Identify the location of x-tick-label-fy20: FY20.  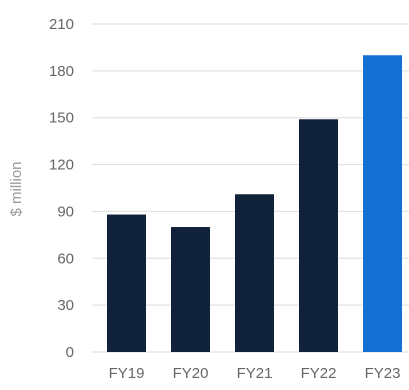
(191, 373).